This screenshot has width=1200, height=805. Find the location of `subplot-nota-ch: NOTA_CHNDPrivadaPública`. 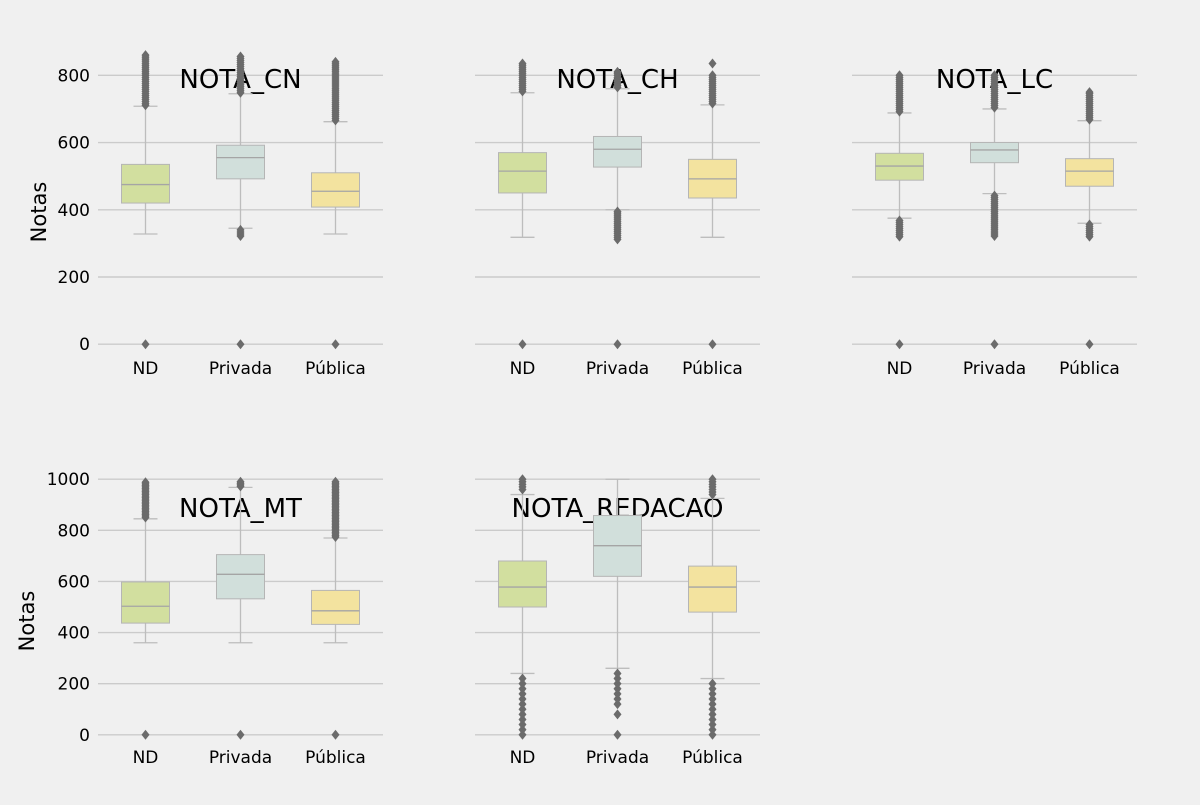

subplot-nota-ch: NOTA_CHNDPrivadaPública is located at coordinates (617, 218).